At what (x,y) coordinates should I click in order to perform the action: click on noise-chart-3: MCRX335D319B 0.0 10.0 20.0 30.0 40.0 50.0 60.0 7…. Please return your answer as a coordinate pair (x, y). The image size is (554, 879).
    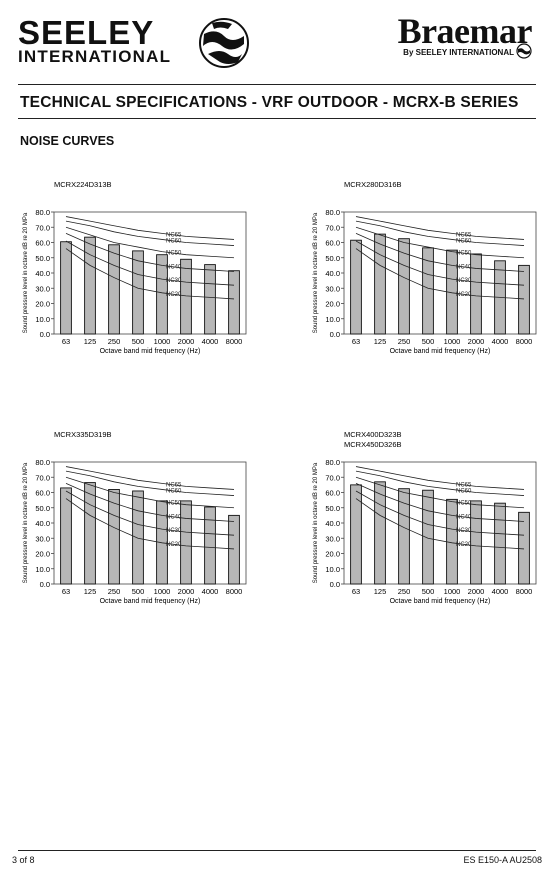
    Looking at the image, I should click on (138, 523).